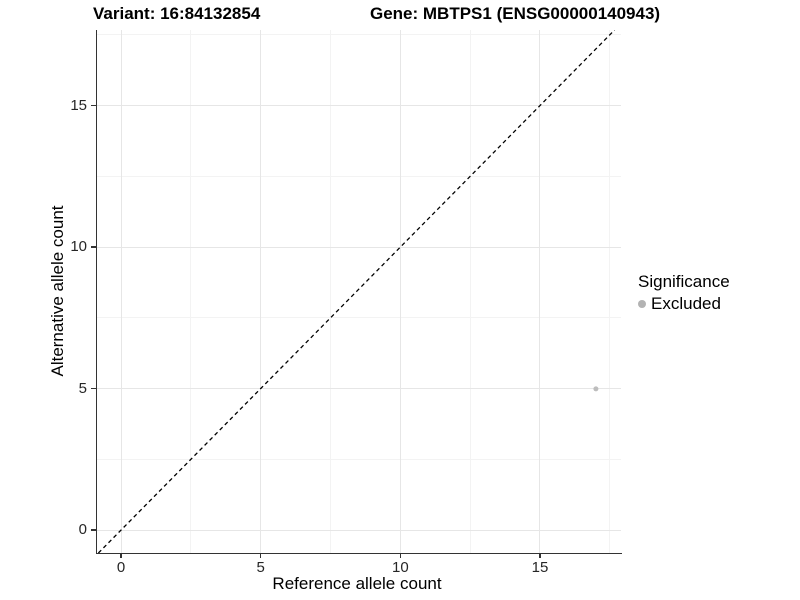 The width and height of the screenshot is (800, 600). I want to click on y-tick-label: 0, so click(82, 530).